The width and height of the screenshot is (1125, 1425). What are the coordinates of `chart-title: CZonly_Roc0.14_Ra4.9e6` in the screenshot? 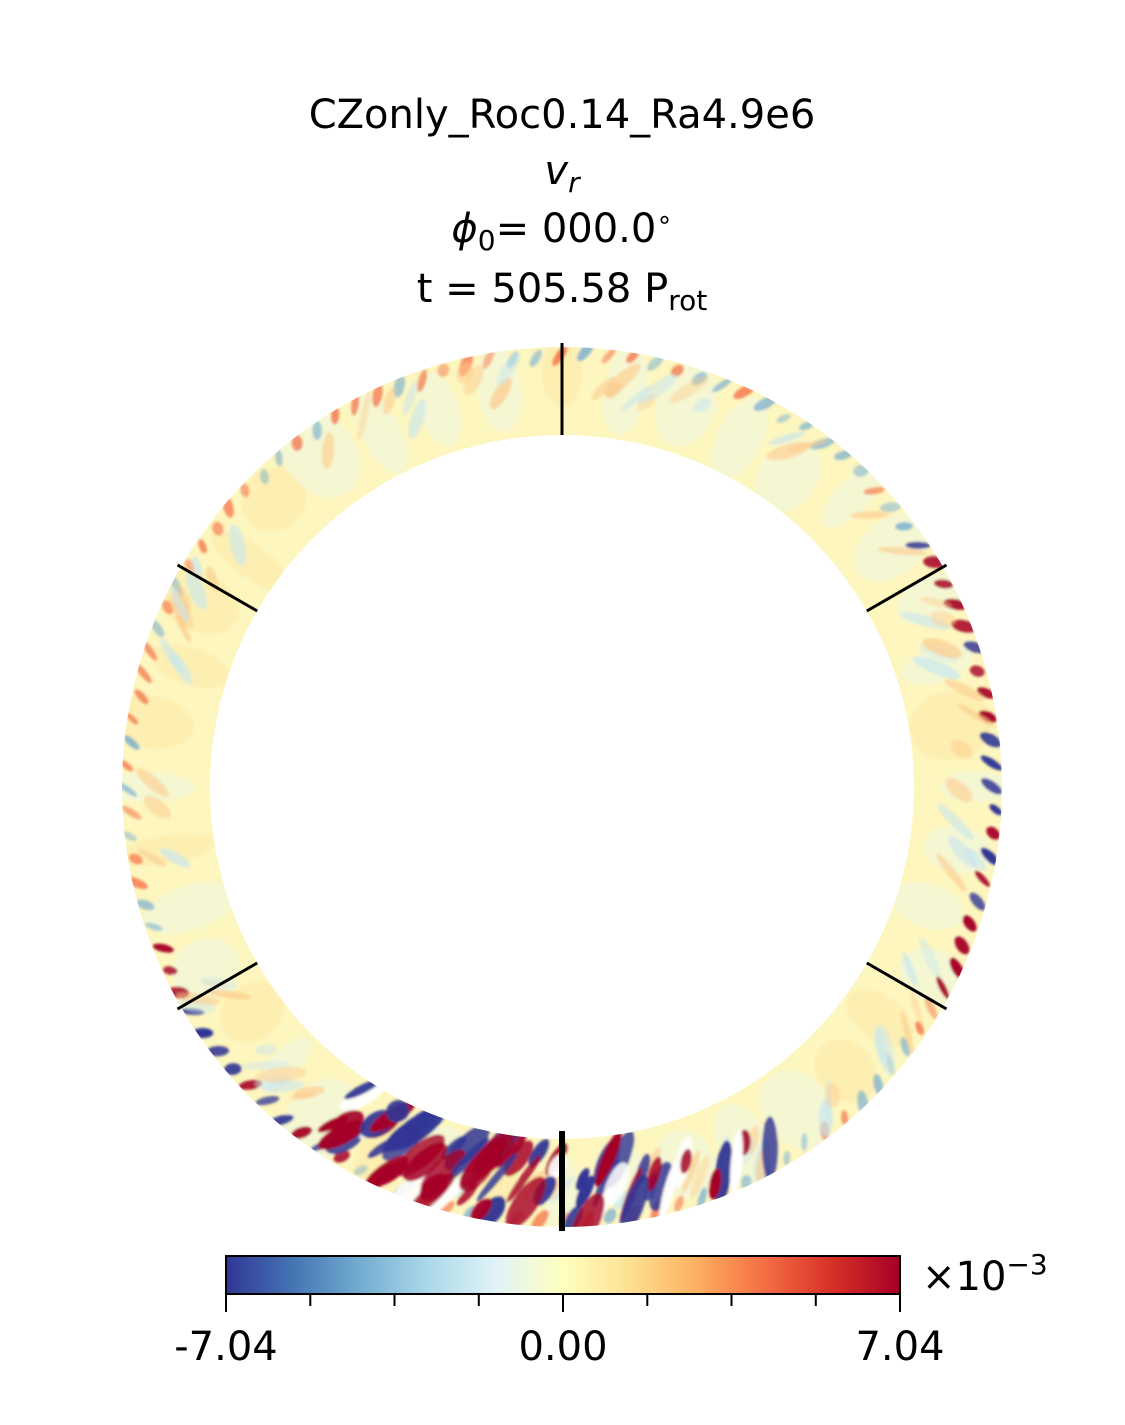 It's located at (562, 115).